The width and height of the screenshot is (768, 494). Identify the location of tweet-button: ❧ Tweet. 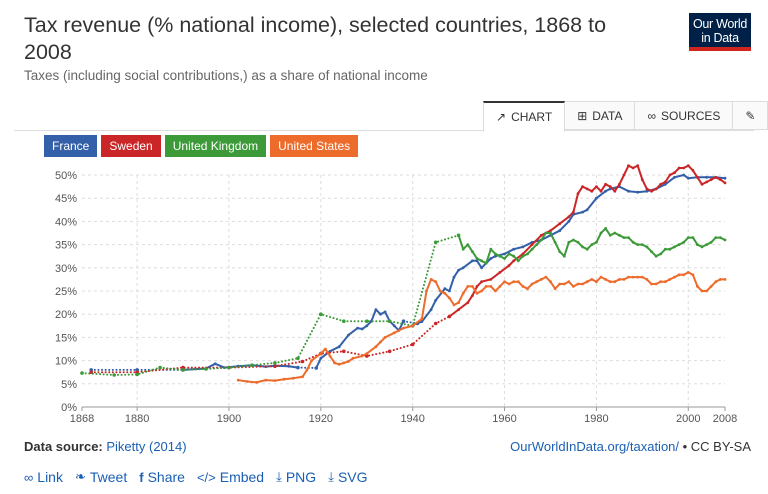
(101, 477).